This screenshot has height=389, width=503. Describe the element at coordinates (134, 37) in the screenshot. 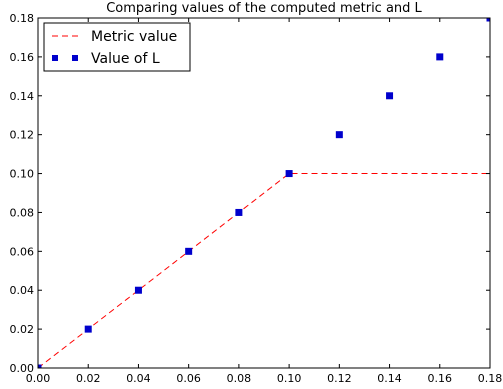

I see `legend-label-metric-value: Metric value` at that location.